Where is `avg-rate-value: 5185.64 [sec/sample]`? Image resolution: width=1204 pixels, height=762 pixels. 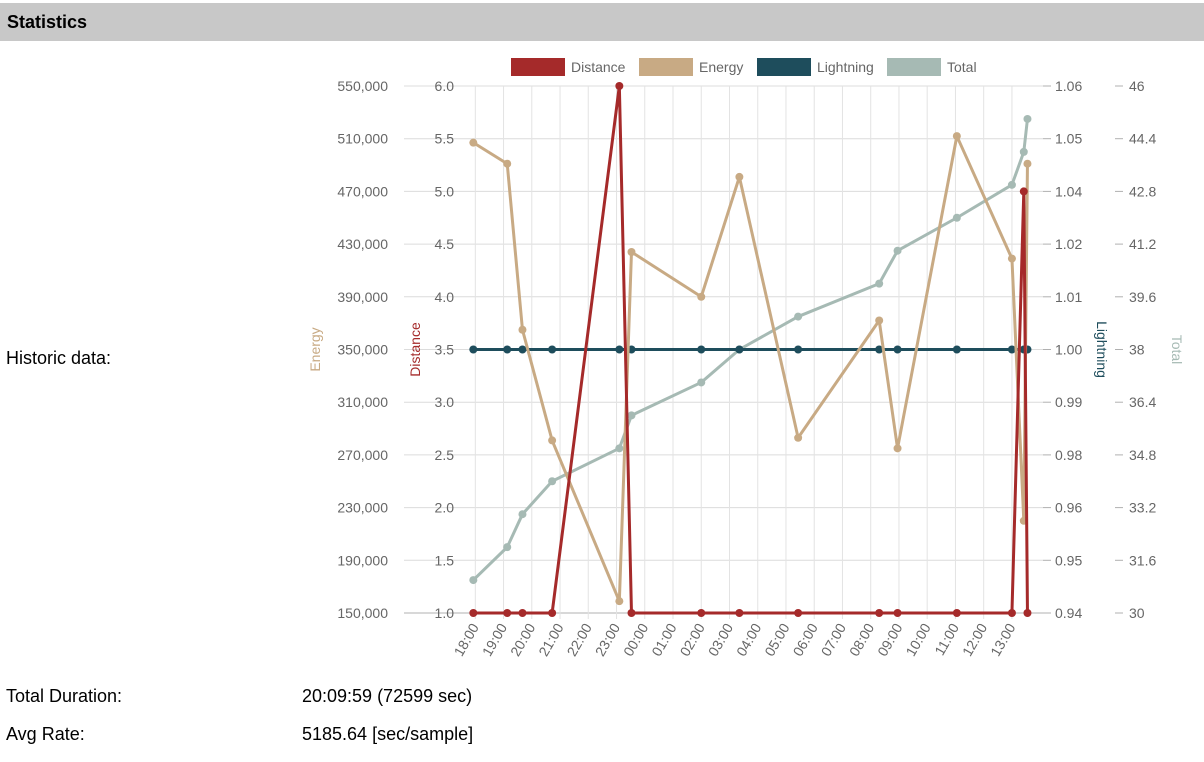
avg-rate-value: 5185.64 [sec/sample] is located at coordinates (388, 734).